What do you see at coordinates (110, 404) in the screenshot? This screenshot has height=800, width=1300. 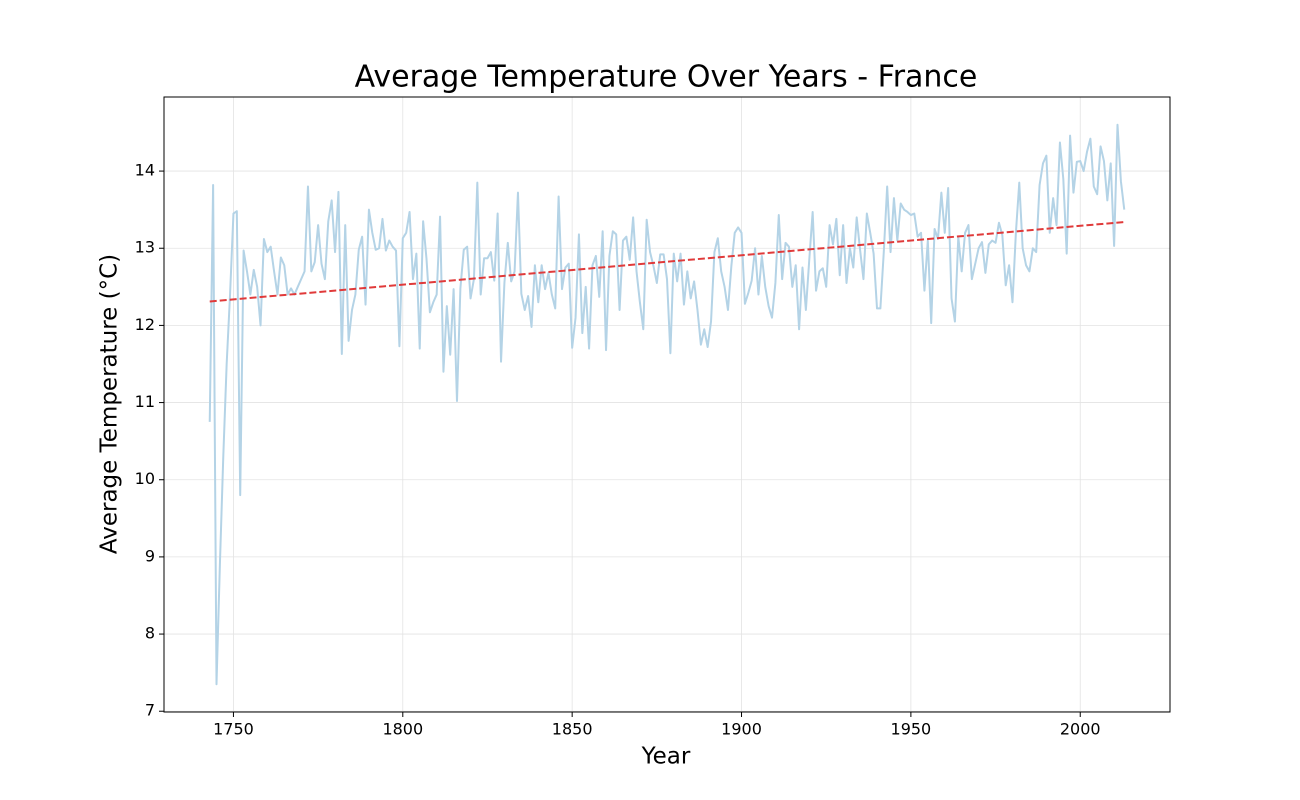 I see `y-axis-label: Average Temperature (°C)` at bounding box center [110, 404].